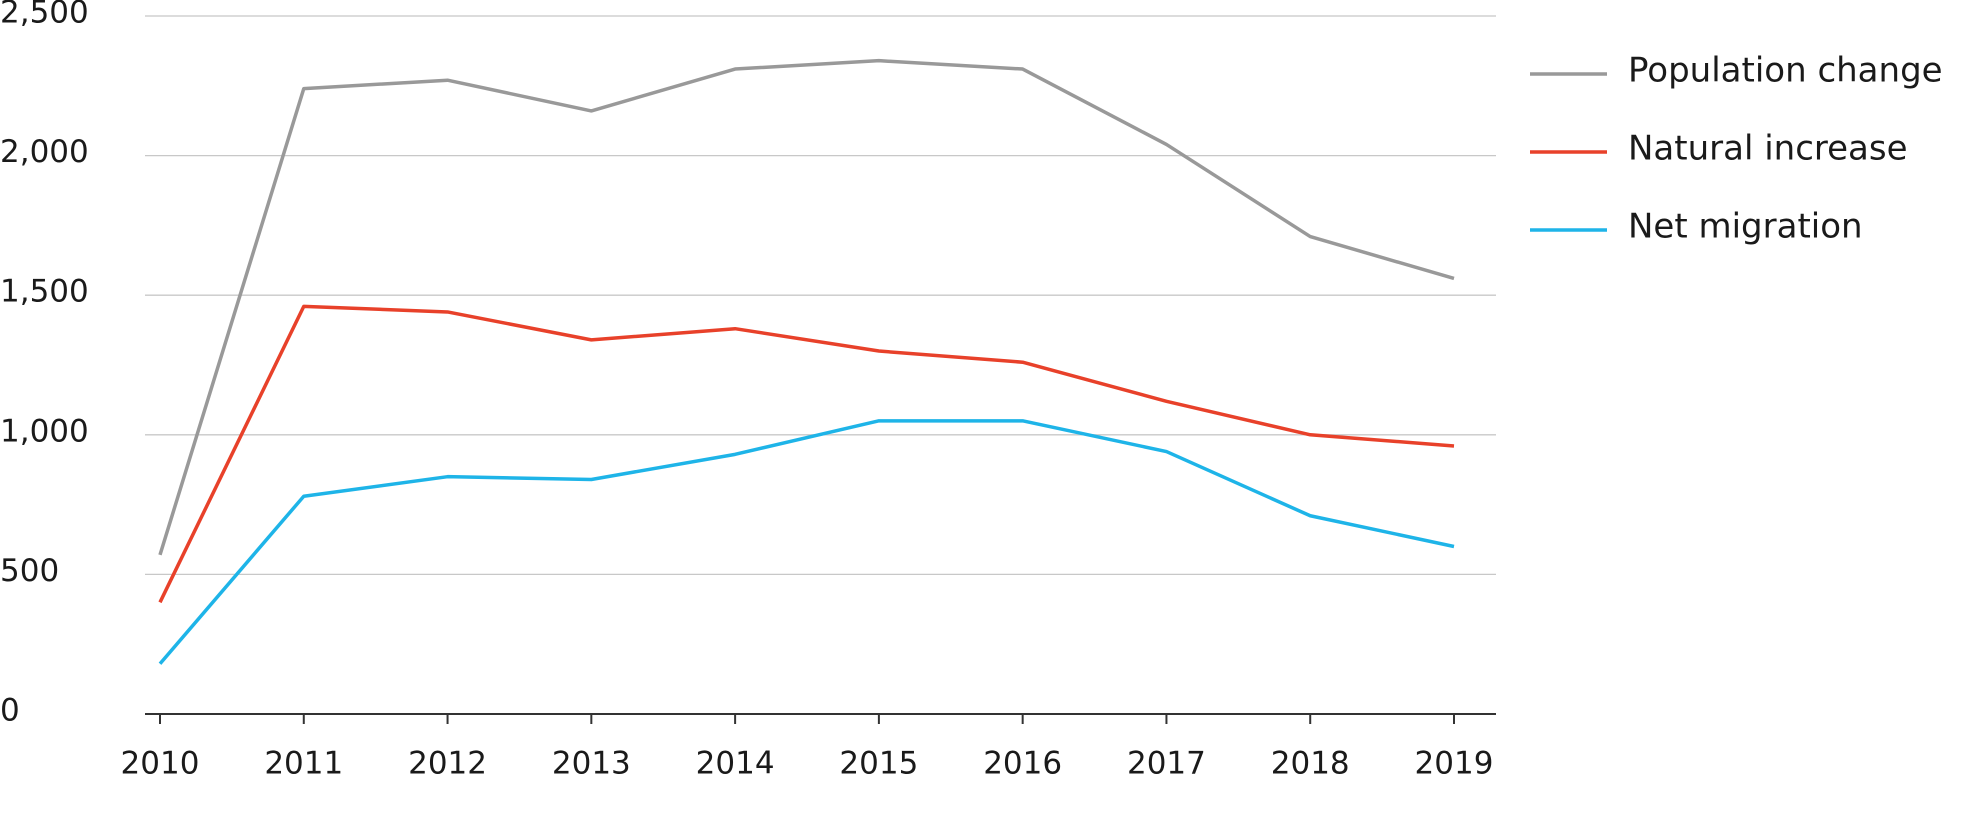 The image size is (1970, 825). I want to click on x-tick-label: 2011, so click(303, 764).